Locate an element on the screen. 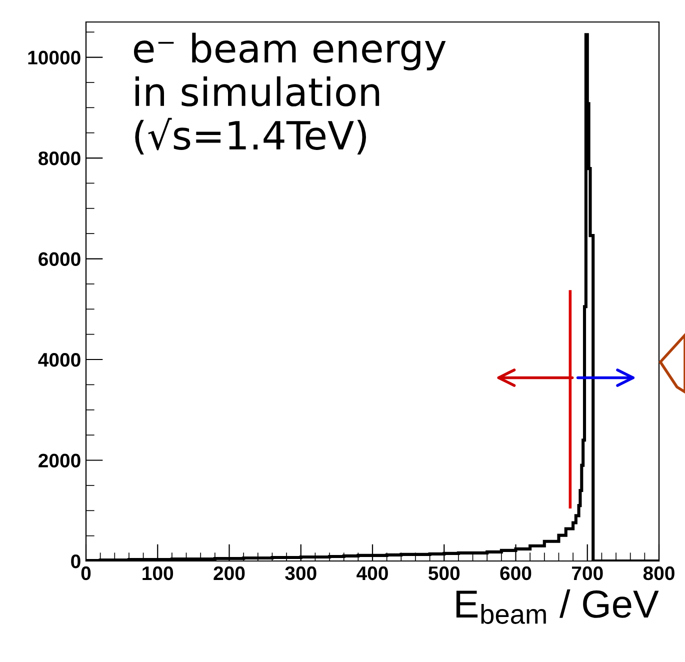 The image size is (685, 662). x-tick-label: 800 is located at coordinates (658, 573).